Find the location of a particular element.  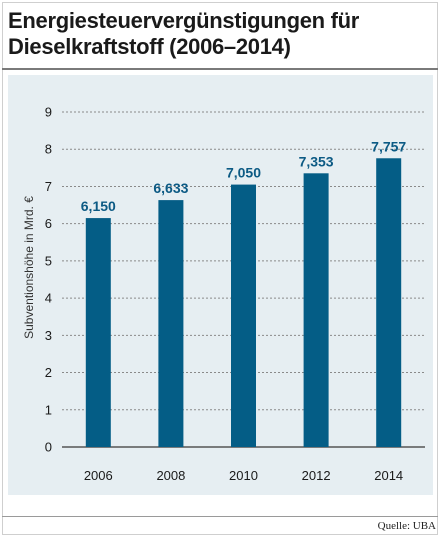

x-tick-label: 2014 is located at coordinates (388, 475).